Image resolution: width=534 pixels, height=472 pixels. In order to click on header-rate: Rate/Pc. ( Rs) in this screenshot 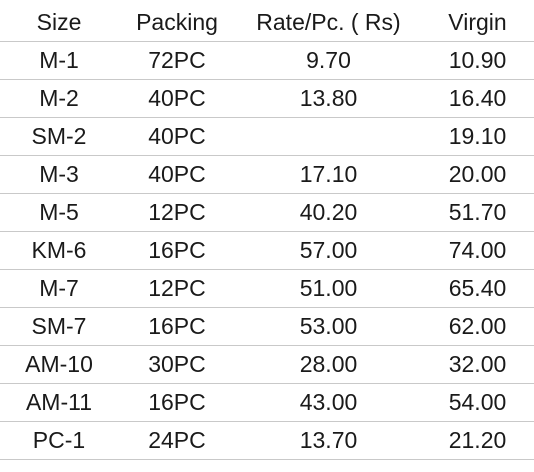, I will do `click(328, 23)`.